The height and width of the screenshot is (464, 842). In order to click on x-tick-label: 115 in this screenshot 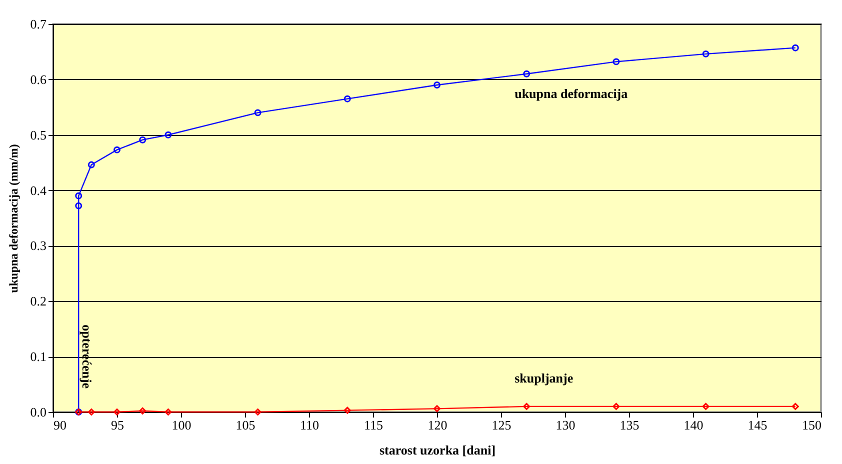, I will do `click(374, 425)`.